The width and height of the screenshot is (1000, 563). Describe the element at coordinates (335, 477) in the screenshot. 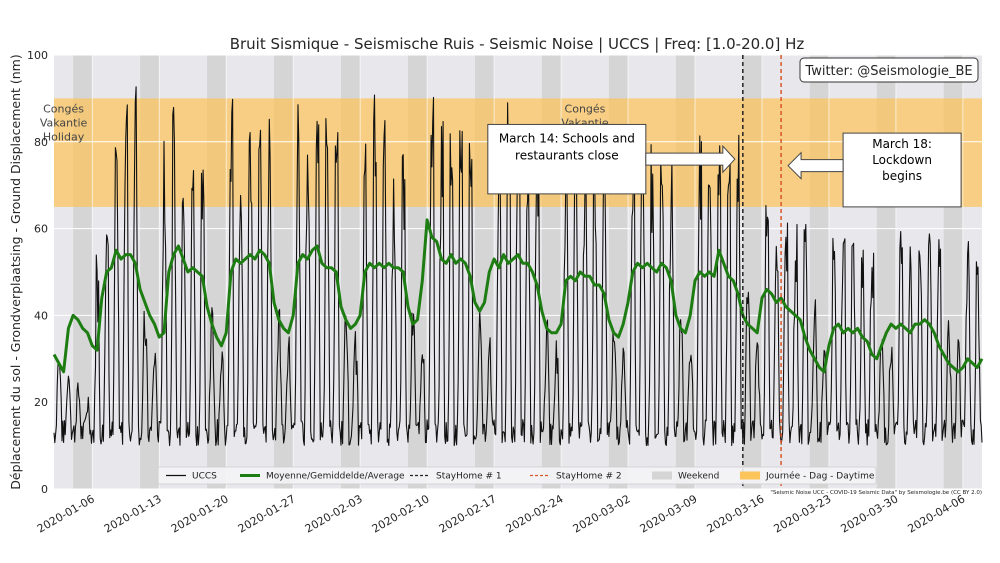

I see `legend-label: Moyenne/Gemiddelde/Average` at that location.